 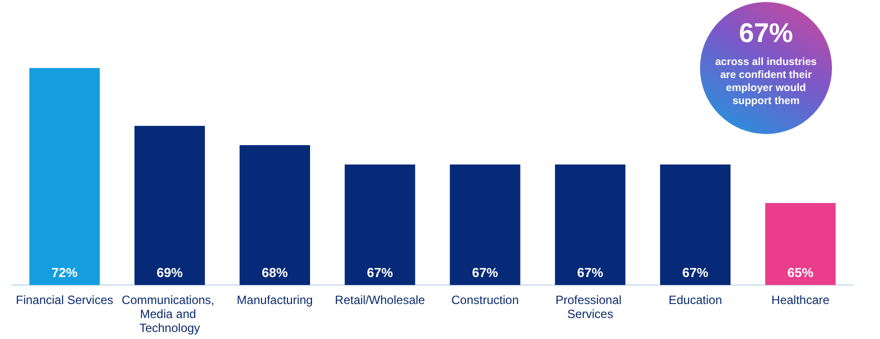 I want to click on x-tick-label: Healthcare, so click(x=800, y=300).